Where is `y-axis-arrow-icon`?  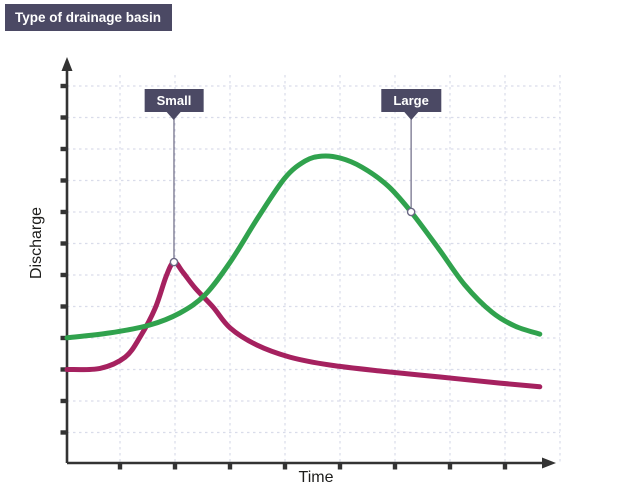 y-axis-arrow-icon is located at coordinates (67, 64).